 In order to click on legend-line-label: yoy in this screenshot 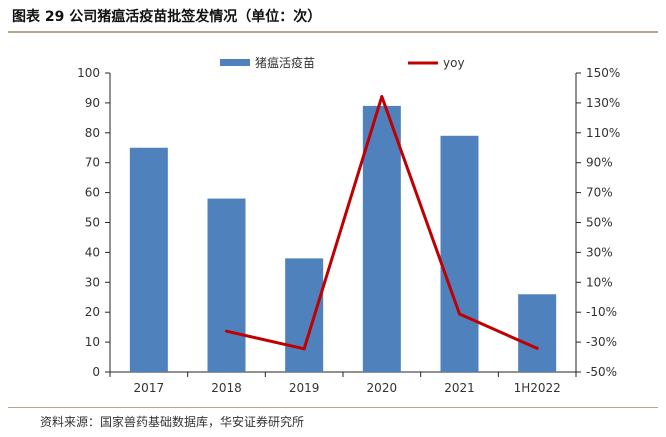, I will do `click(454, 63)`.